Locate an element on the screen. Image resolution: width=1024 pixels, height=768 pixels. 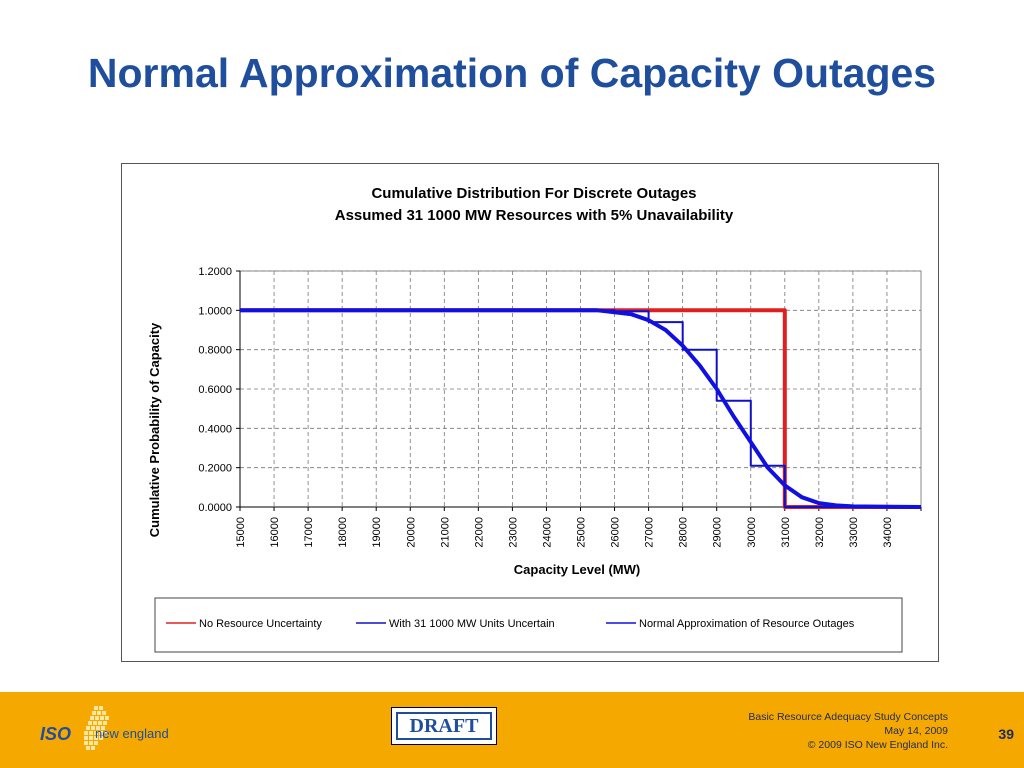
y-axis-label: Cumulative Probability of Capacity is located at coordinates (154, 429).